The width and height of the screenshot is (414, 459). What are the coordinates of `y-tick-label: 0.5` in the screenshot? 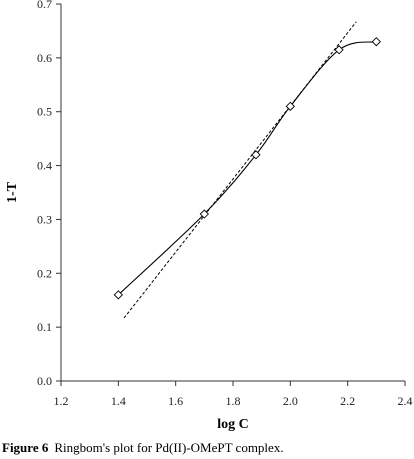 It's located at (44, 112).